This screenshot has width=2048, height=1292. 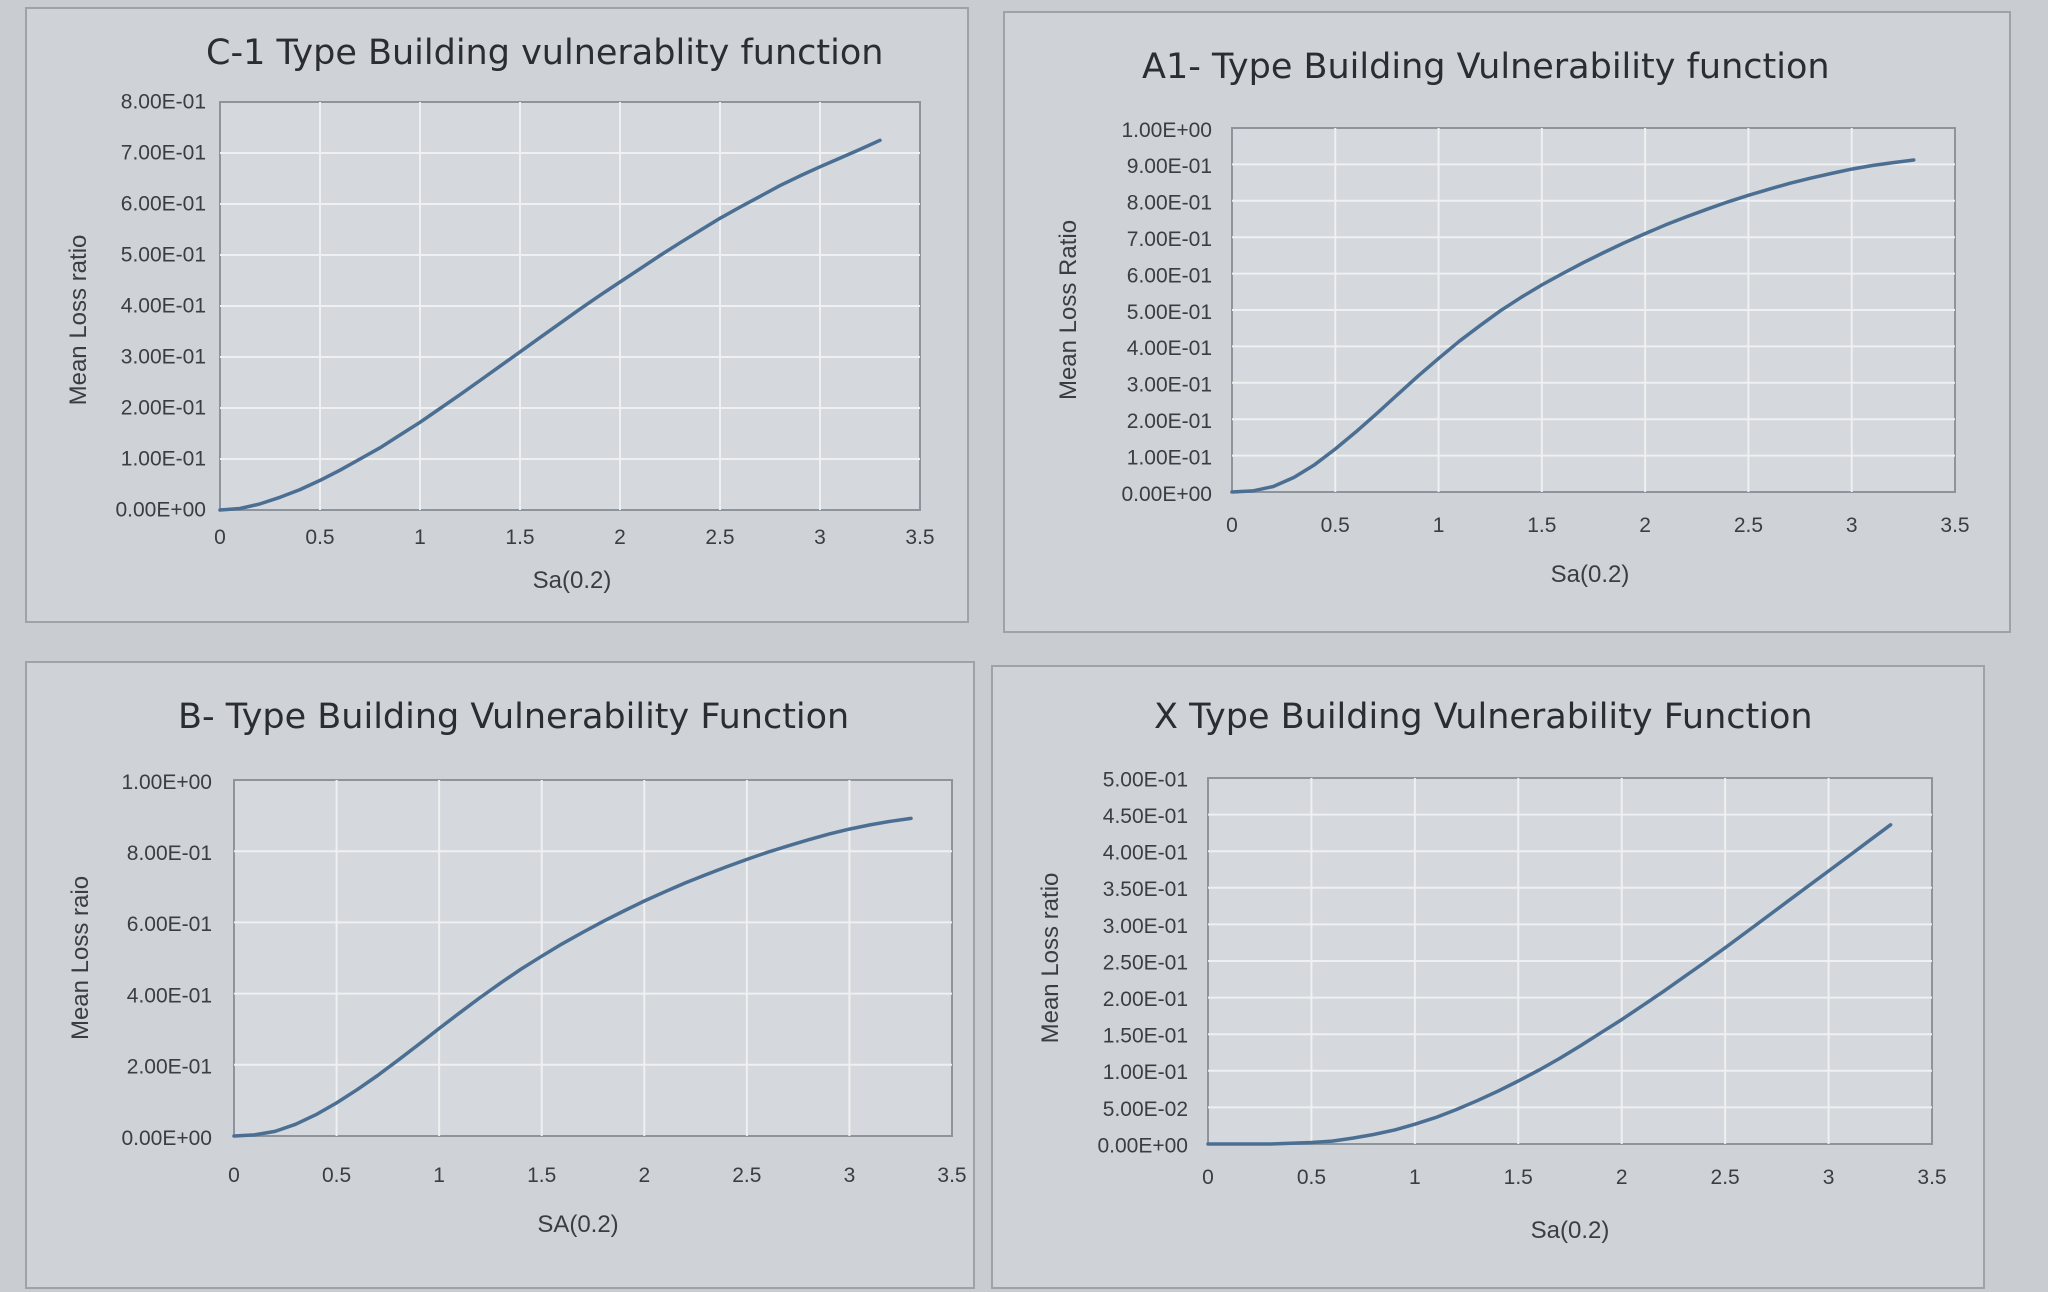 I want to click on y-tick-label: 3.50E-01, so click(x=1145, y=889).